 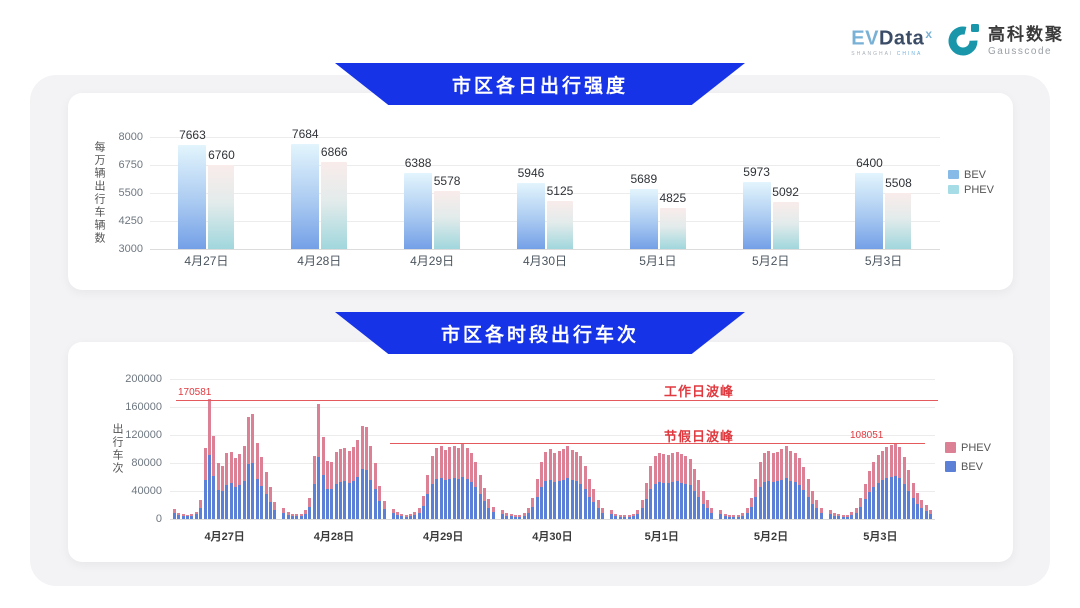 I want to click on hourly-legend-phev: PHEV, so click(x=968, y=447).